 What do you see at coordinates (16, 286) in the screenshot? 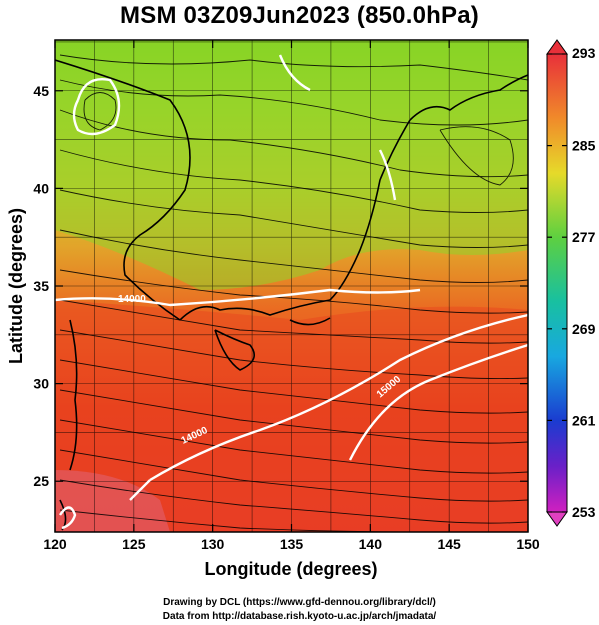
I see `y-axis-title: Latitude (degrees)` at bounding box center [16, 286].